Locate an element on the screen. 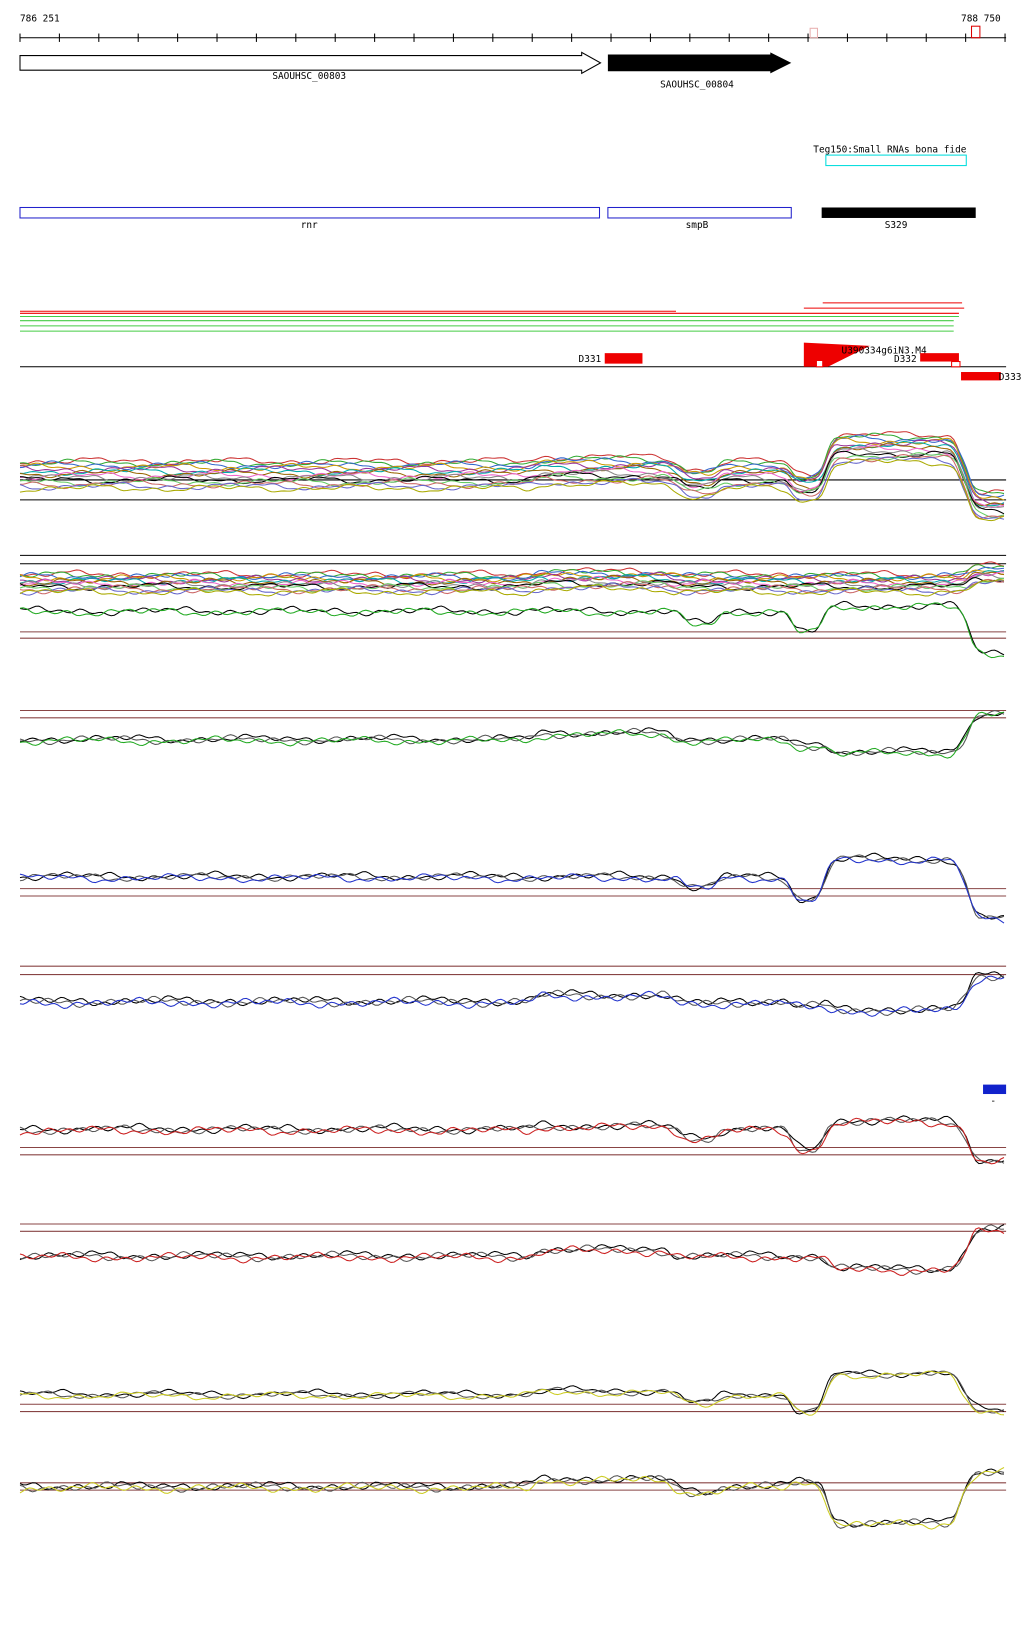 This screenshot has width=1024, height=1640. ruler-ticks is located at coordinates (512, 37).